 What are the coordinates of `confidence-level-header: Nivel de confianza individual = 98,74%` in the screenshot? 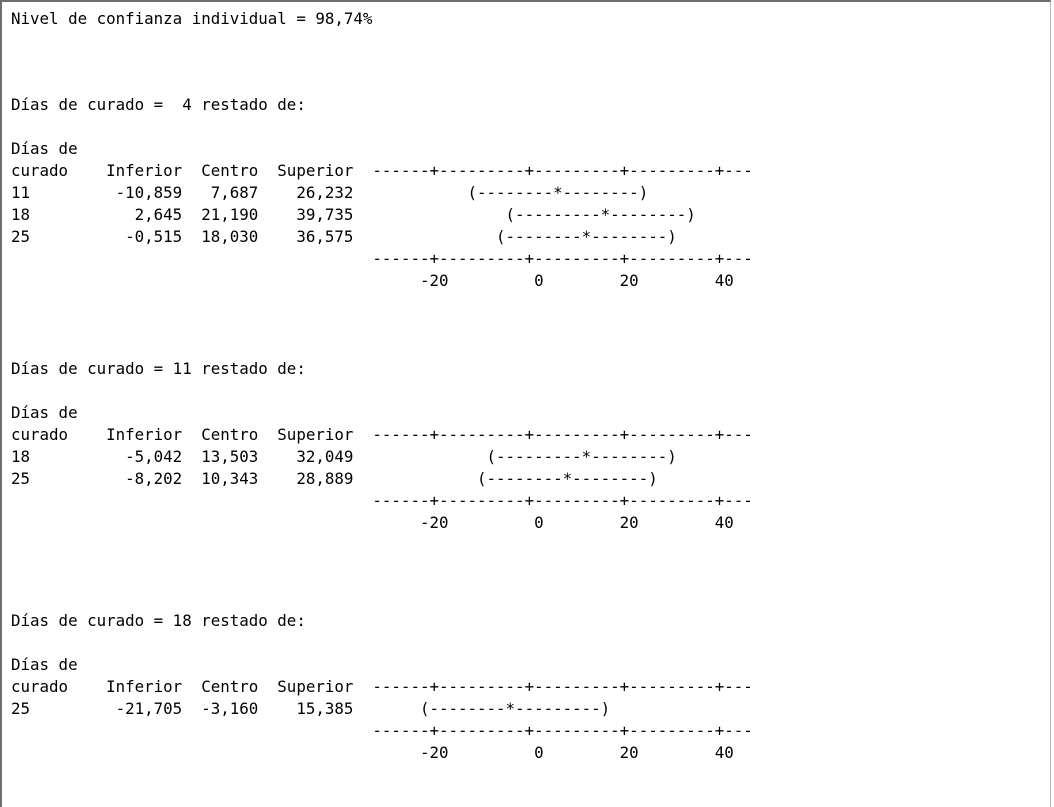 It's located at (192, 18).